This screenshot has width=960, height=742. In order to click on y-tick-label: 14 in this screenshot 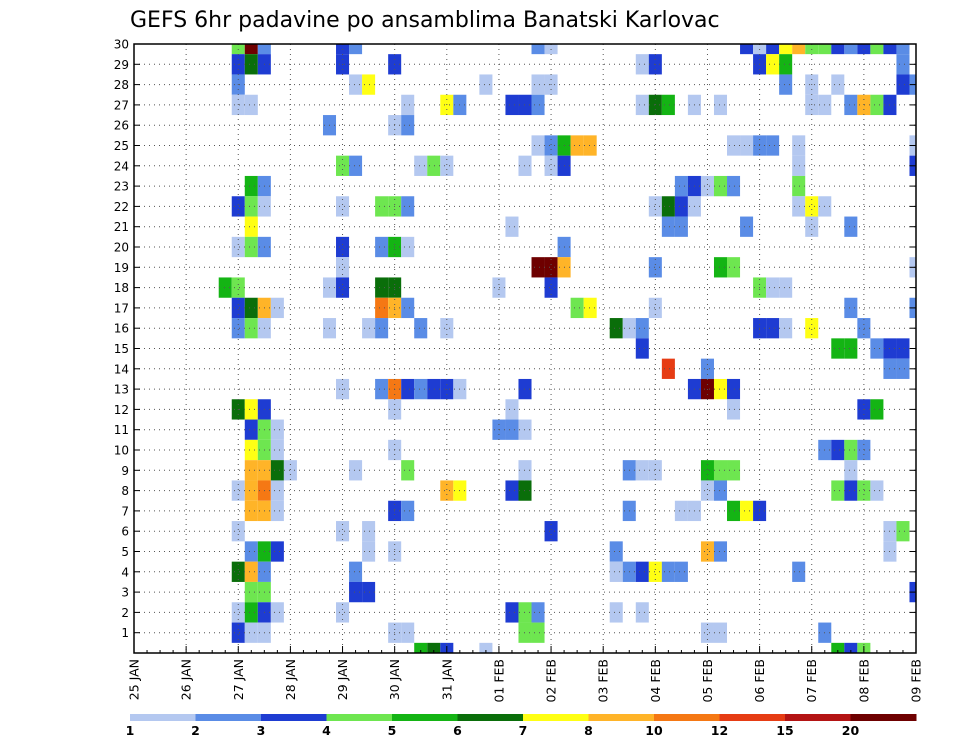, I will do `click(121, 369)`.